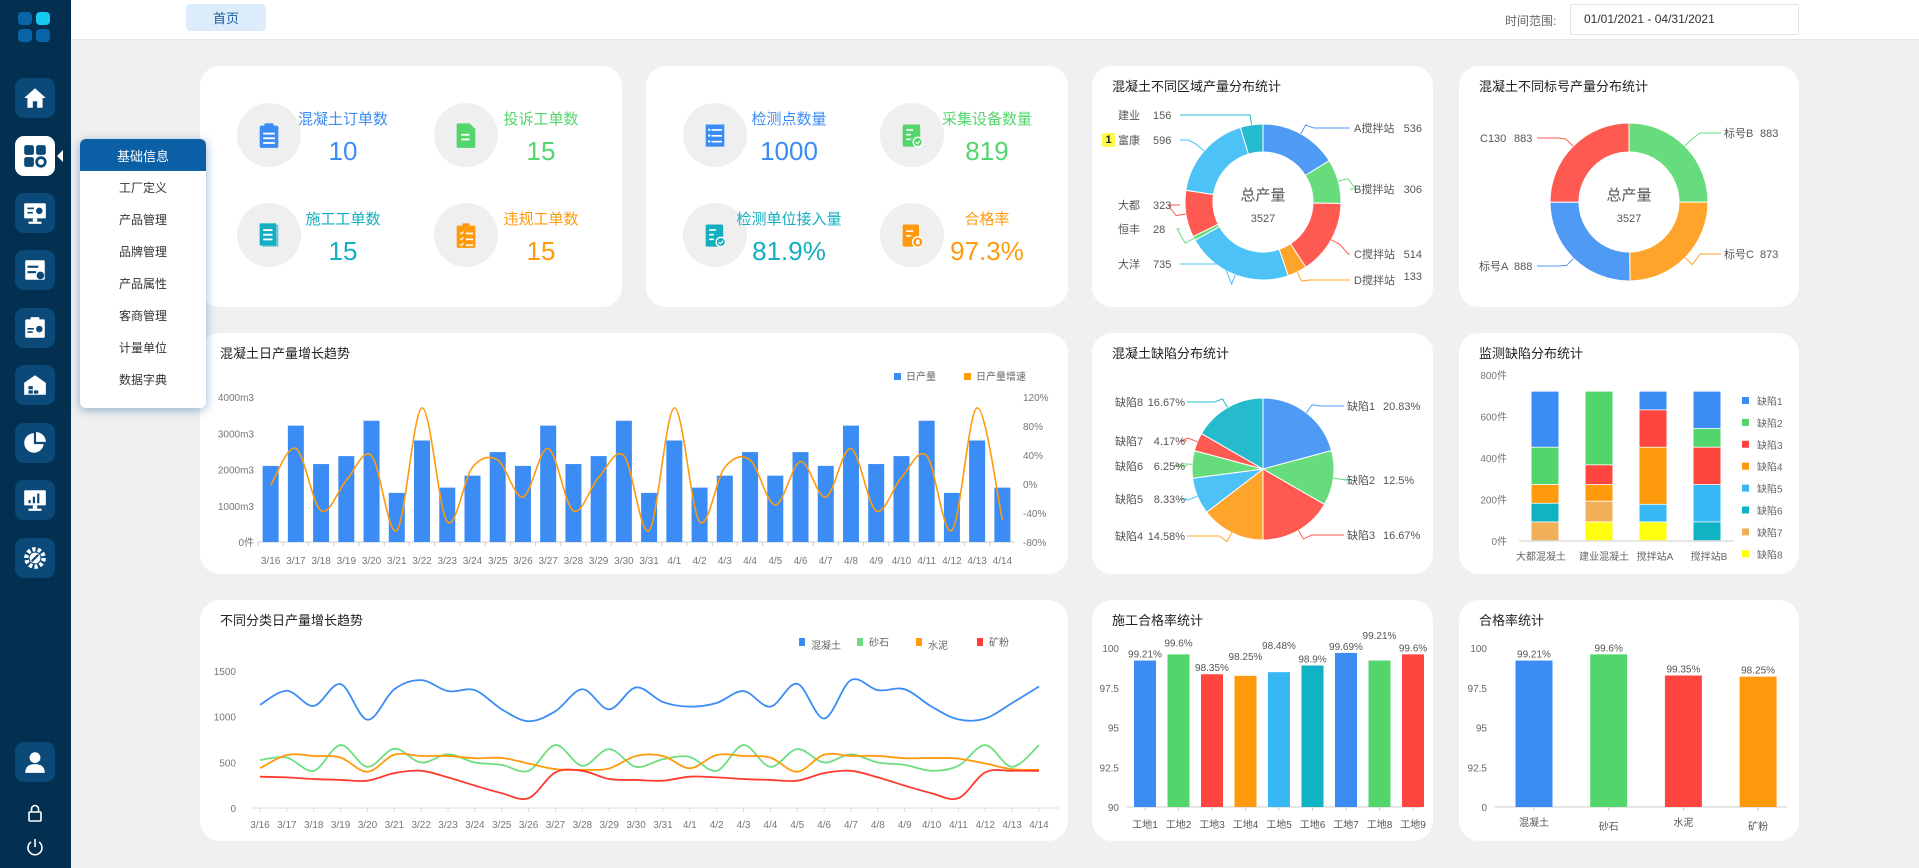  Describe the element at coordinates (142, 251) in the screenshot. I see `menu-item-brand: 品牌管理` at that location.